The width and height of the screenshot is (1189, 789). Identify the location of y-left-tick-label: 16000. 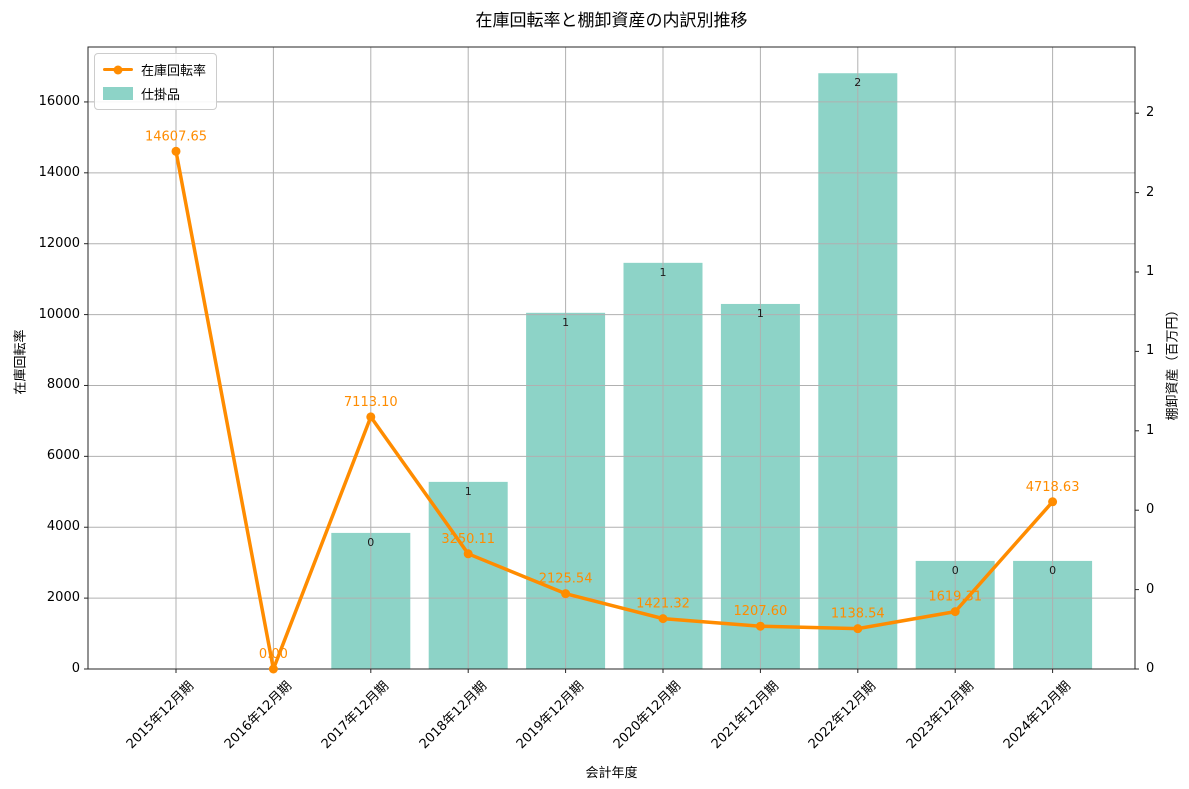
(59, 101).